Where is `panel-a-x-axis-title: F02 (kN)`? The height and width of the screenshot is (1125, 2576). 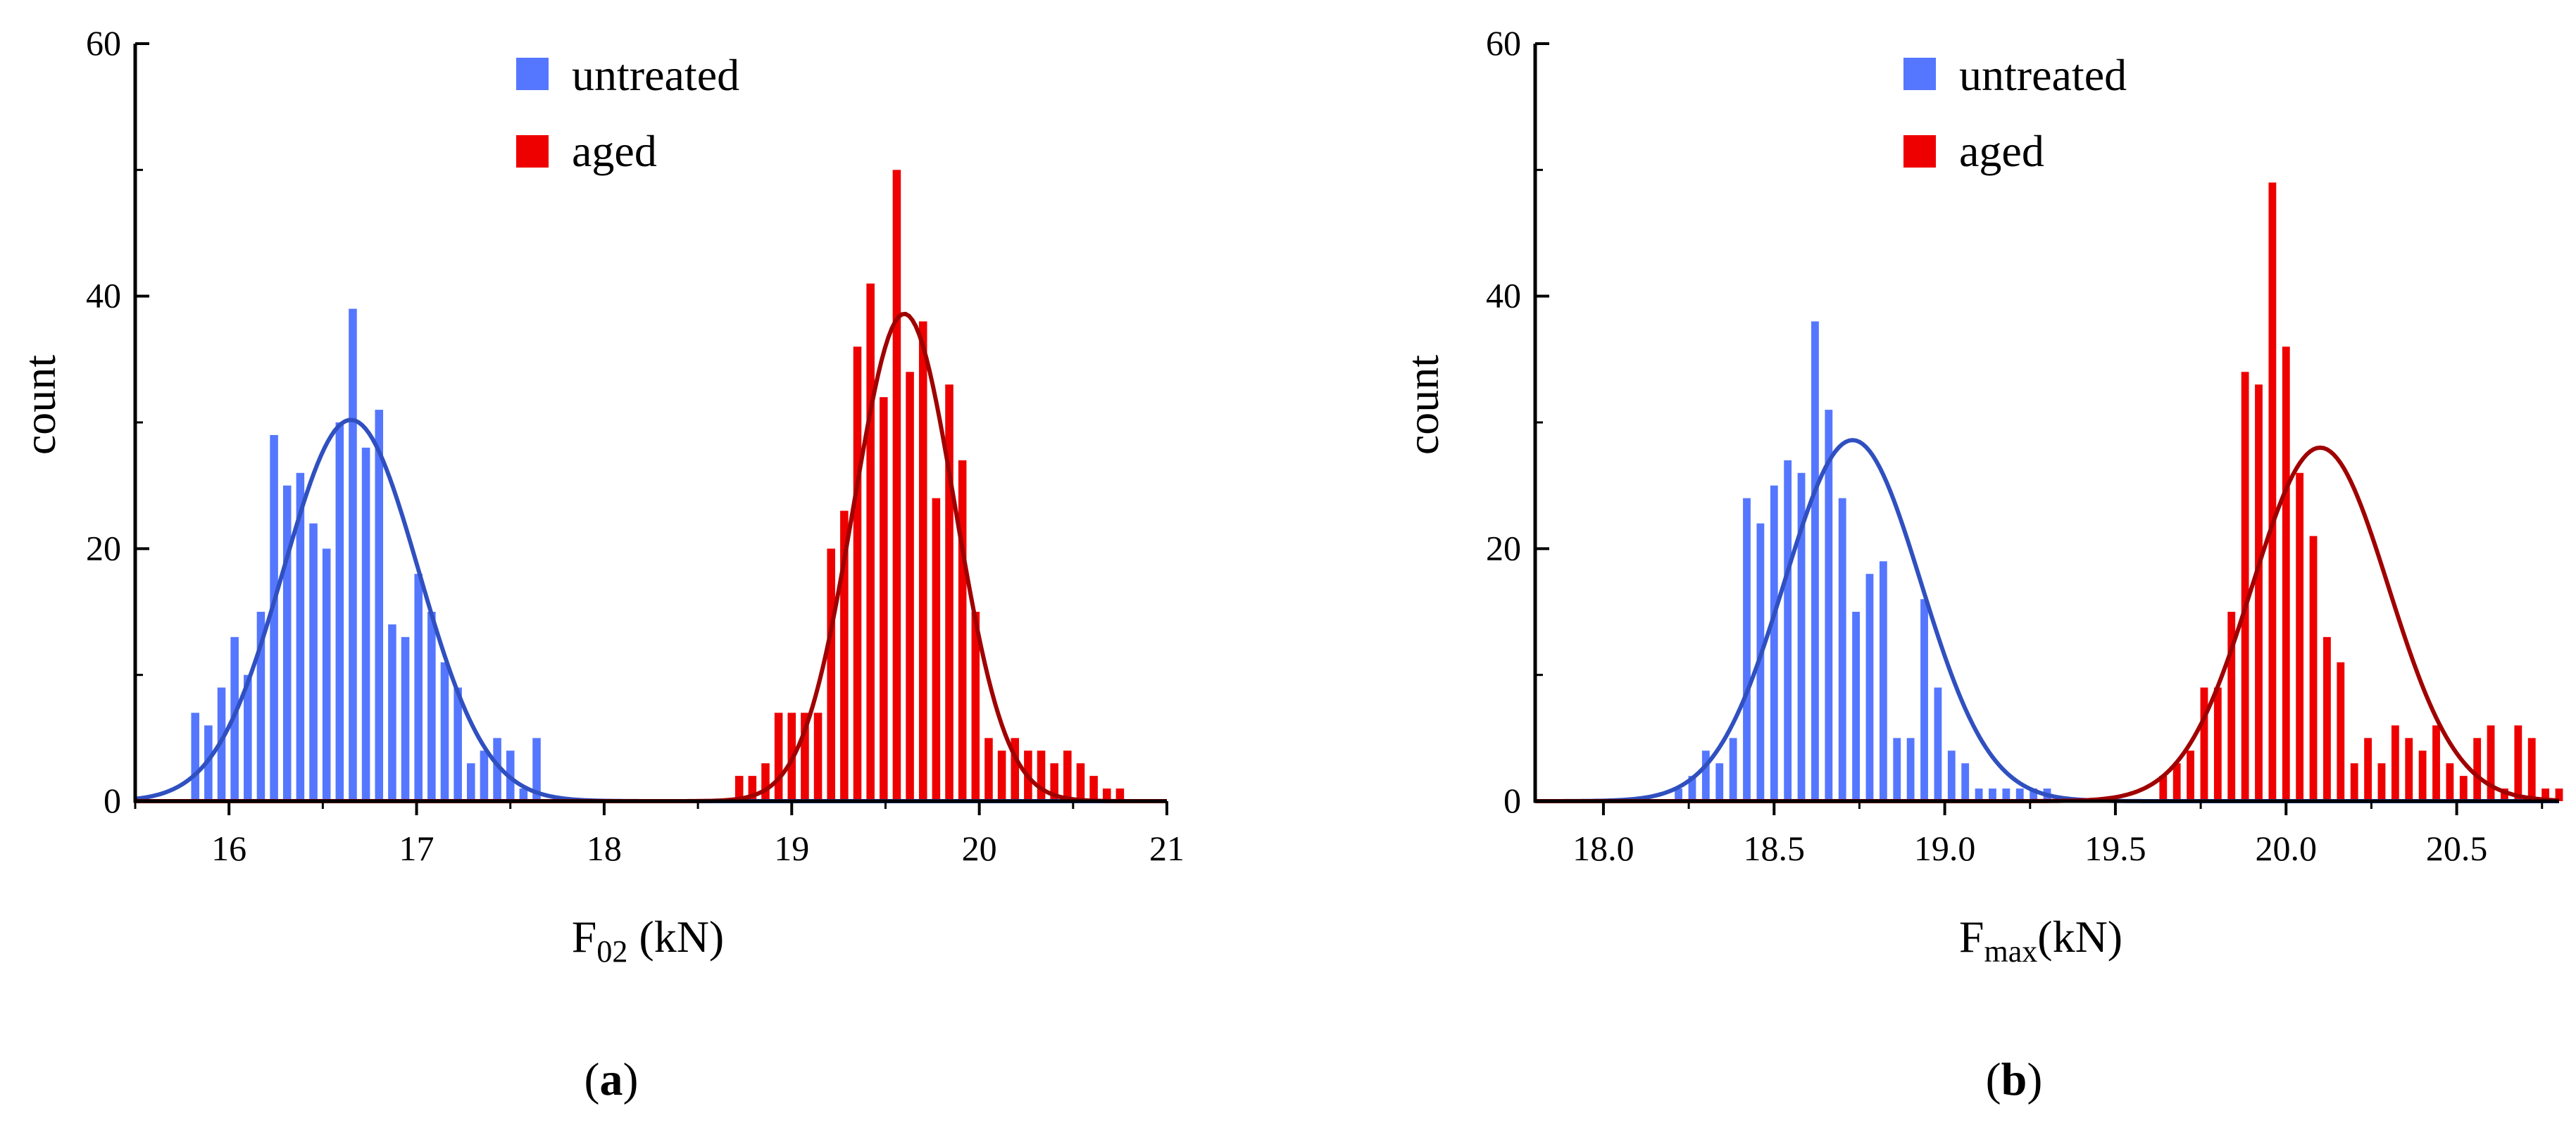 panel-a-x-axis-title: F02 (kN) is located at coordinates (648, 940).